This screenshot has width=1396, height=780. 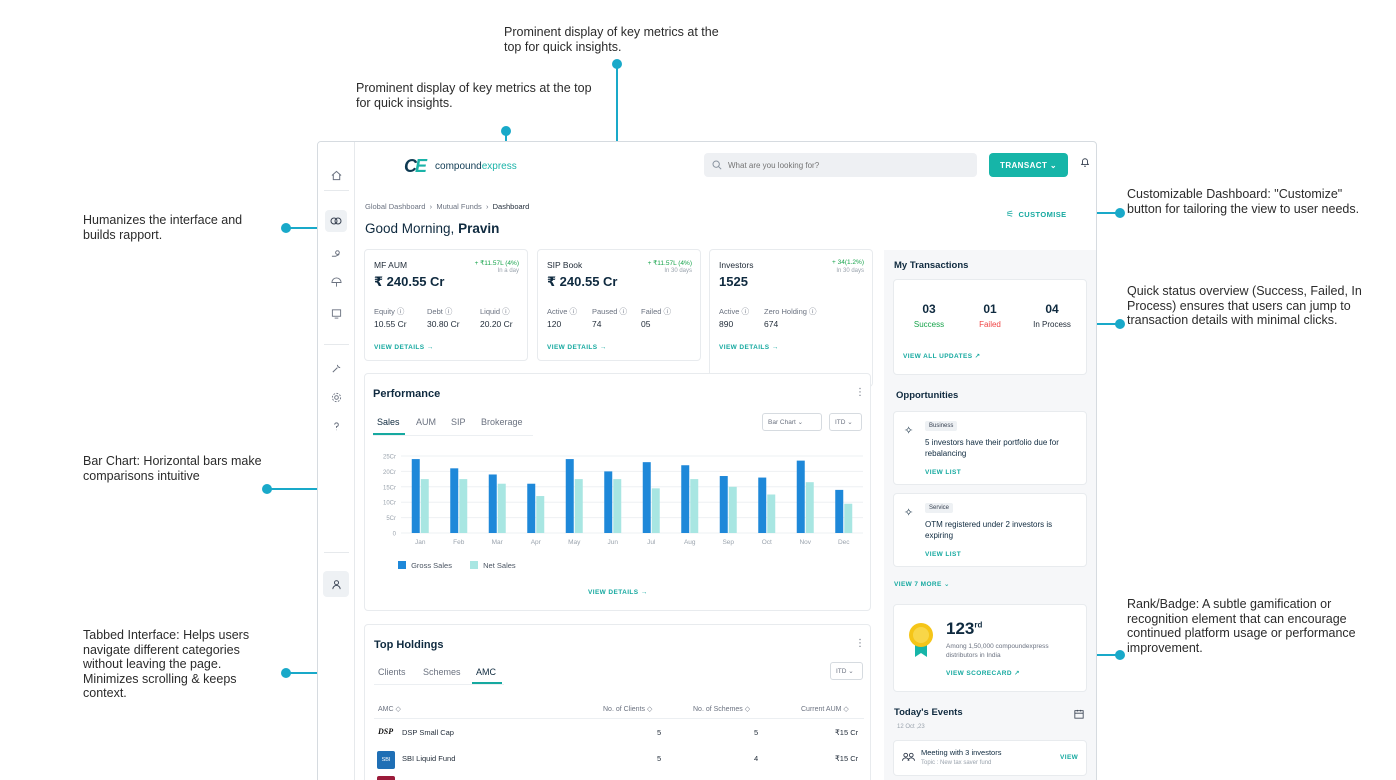 What do you see at coordinates (390, 324) in the screenshot?
I see `kpi-sub-value: 10.55 Cr` at bounding box center [390, 324].